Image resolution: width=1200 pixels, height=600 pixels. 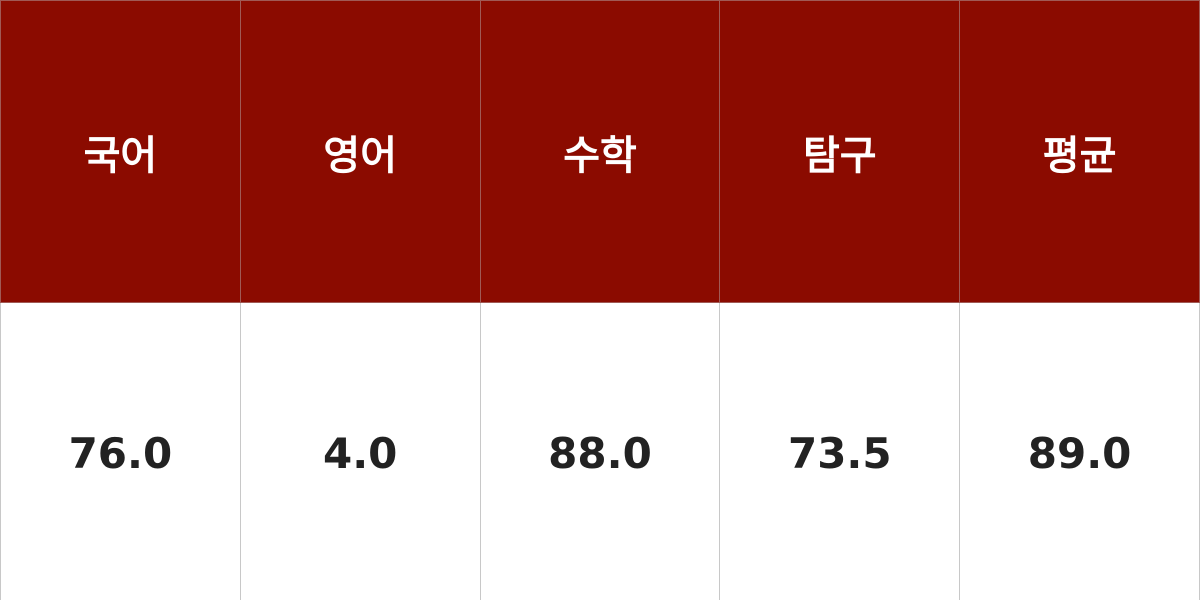 I want to click on header-math: 수학, so click(x=600, y=151).